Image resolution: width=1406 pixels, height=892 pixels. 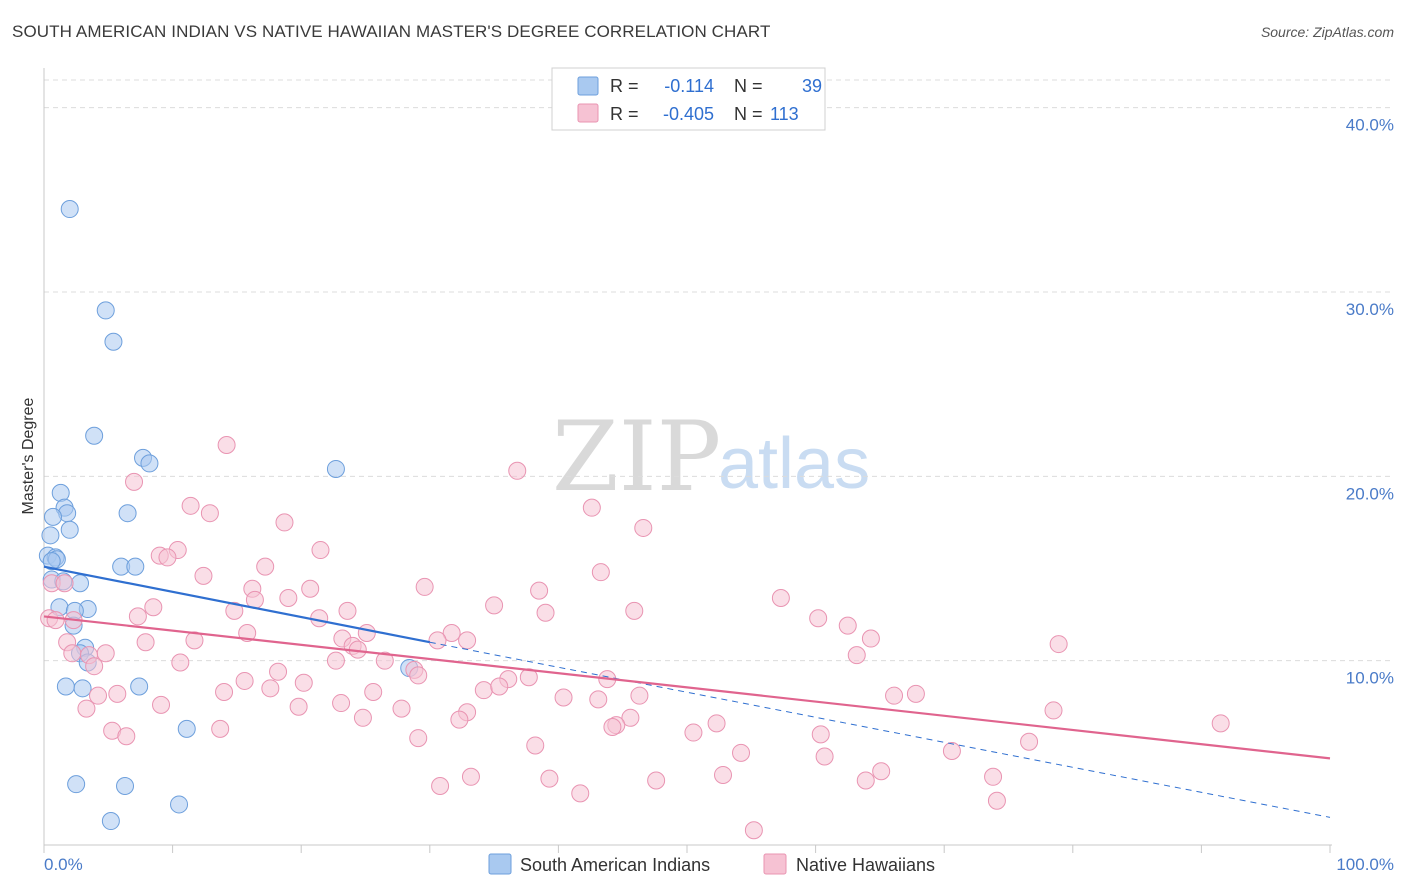 What do you see at coordinates (1370, 678) in the screenshot?
I see `y-tick-label-10: 10.0%` at bounding box center [1370, 678].